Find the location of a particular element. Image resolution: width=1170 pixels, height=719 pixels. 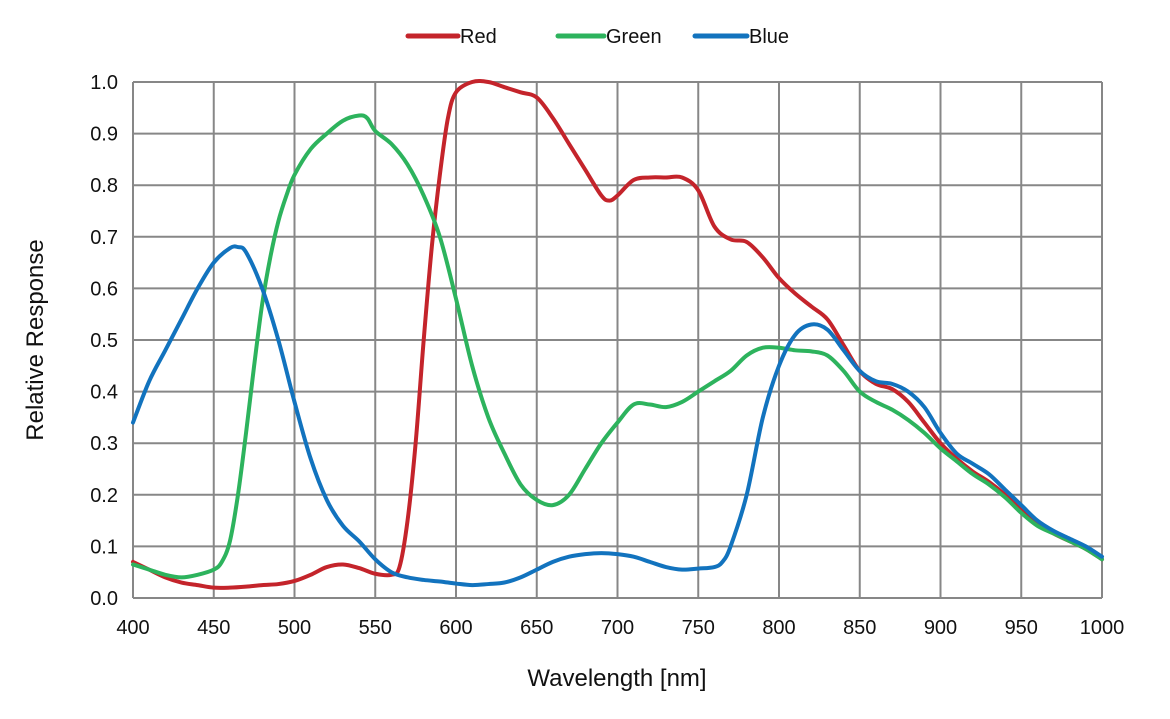

x-tick-label: 600 is located at coordinates (455, 628).